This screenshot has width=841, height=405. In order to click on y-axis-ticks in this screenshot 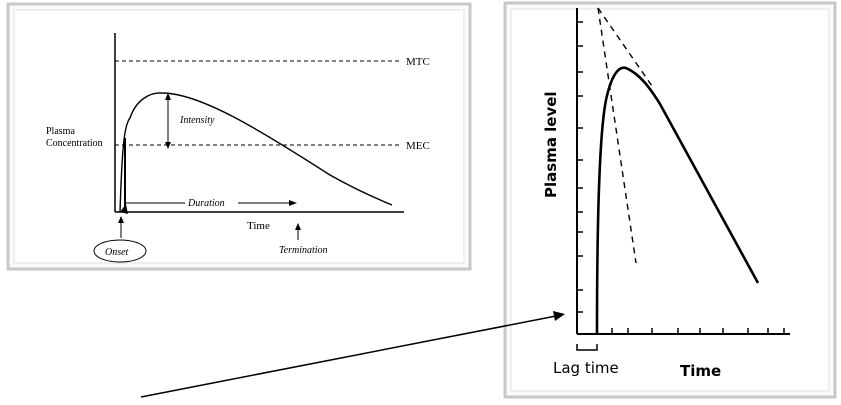, I will do `click(580, 167)`.